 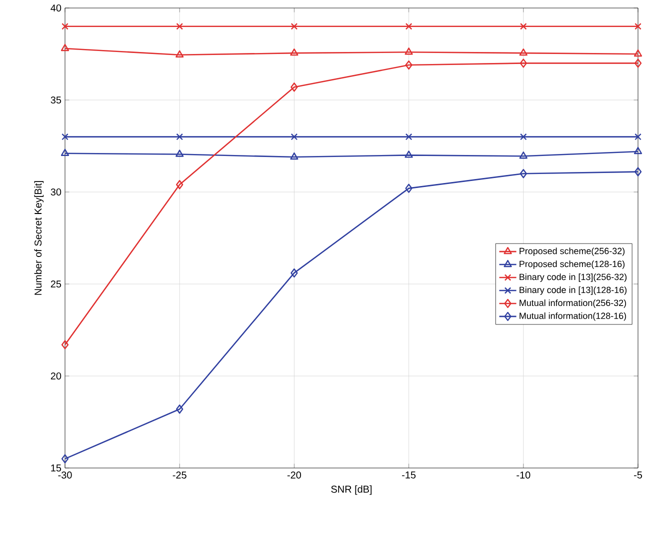 What do you see at coordinates (351, 490) in the screenshot?
I see `x-axis-title: SNR [dB]` at bounding box center [351, 490].